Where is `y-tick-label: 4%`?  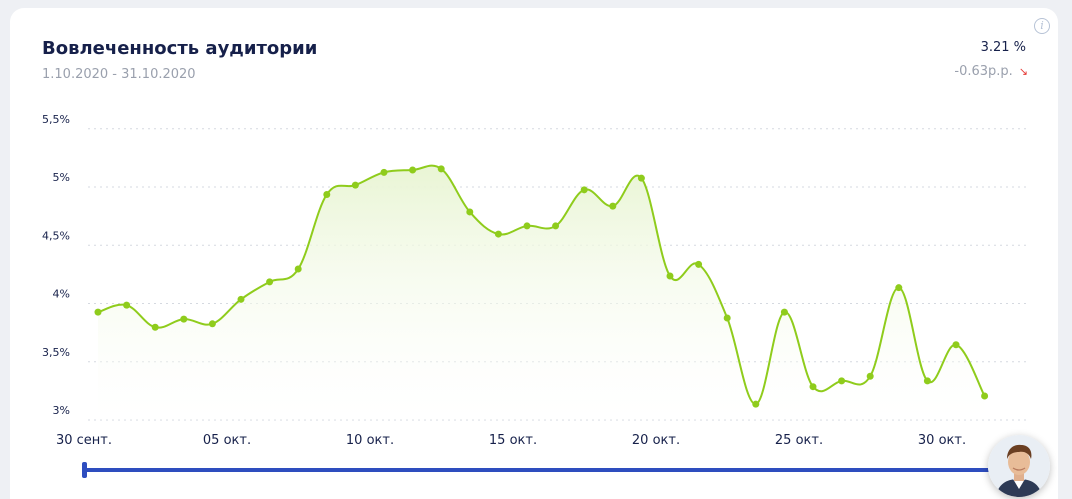 y-tick-label: 4% is located at coordinates (61, 294).